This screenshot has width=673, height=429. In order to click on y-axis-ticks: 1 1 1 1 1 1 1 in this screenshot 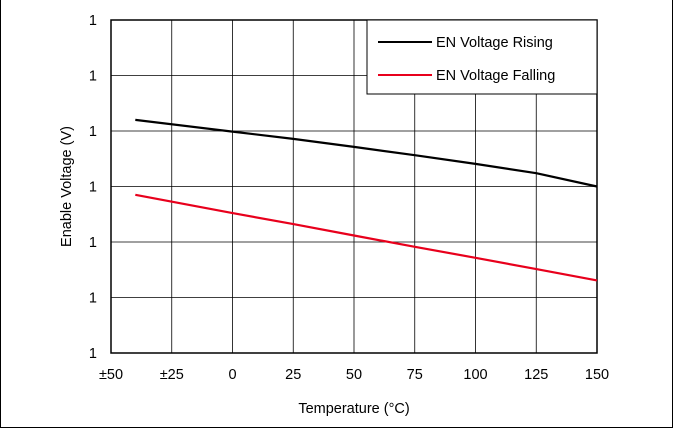, I will do `click(93, 187)`.